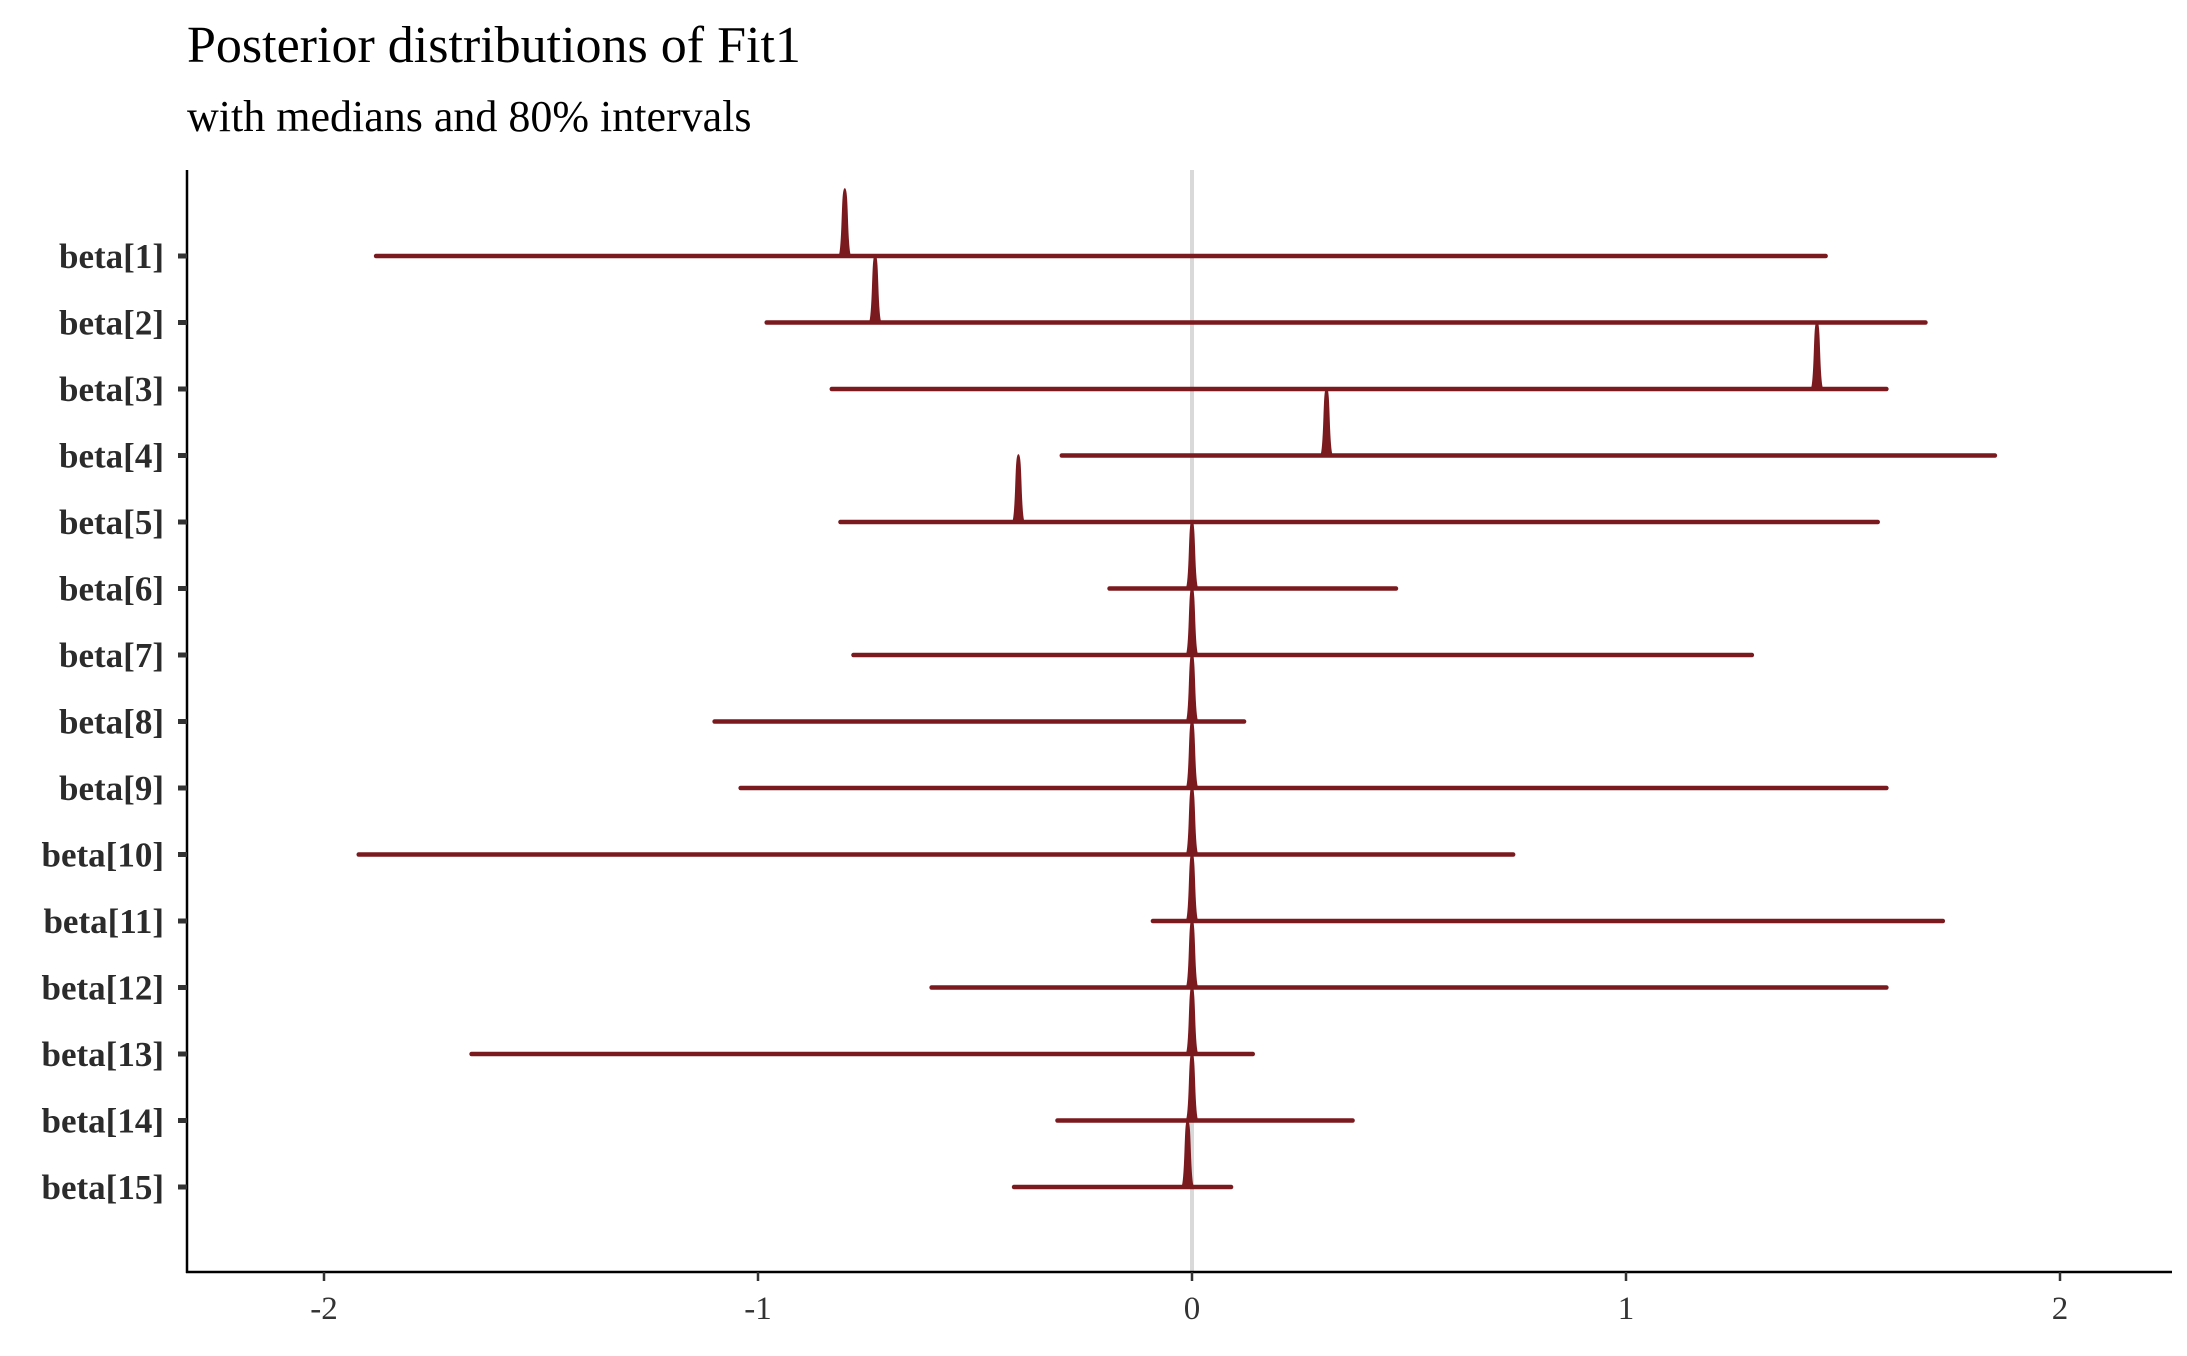 Image resolution: width=2187 pixels, height=1356 pixels. Describe the element at coordinates (111, 323) in the screenshot. I see `parameter-label: beta[2]` at that location.